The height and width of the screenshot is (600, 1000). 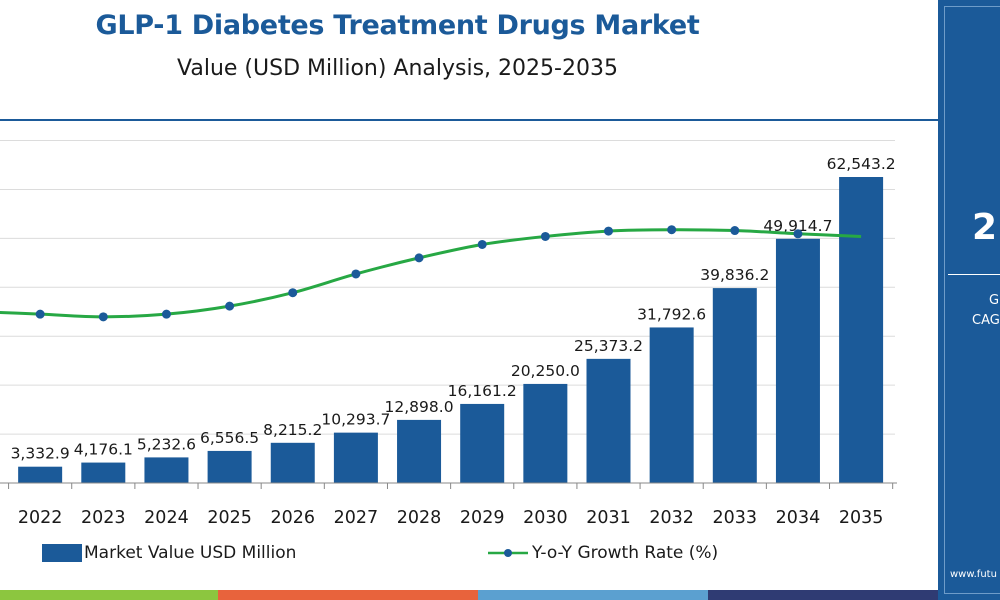 I want to click on legend-market-label: Market Value USD Million, so click(x=190, y=553).